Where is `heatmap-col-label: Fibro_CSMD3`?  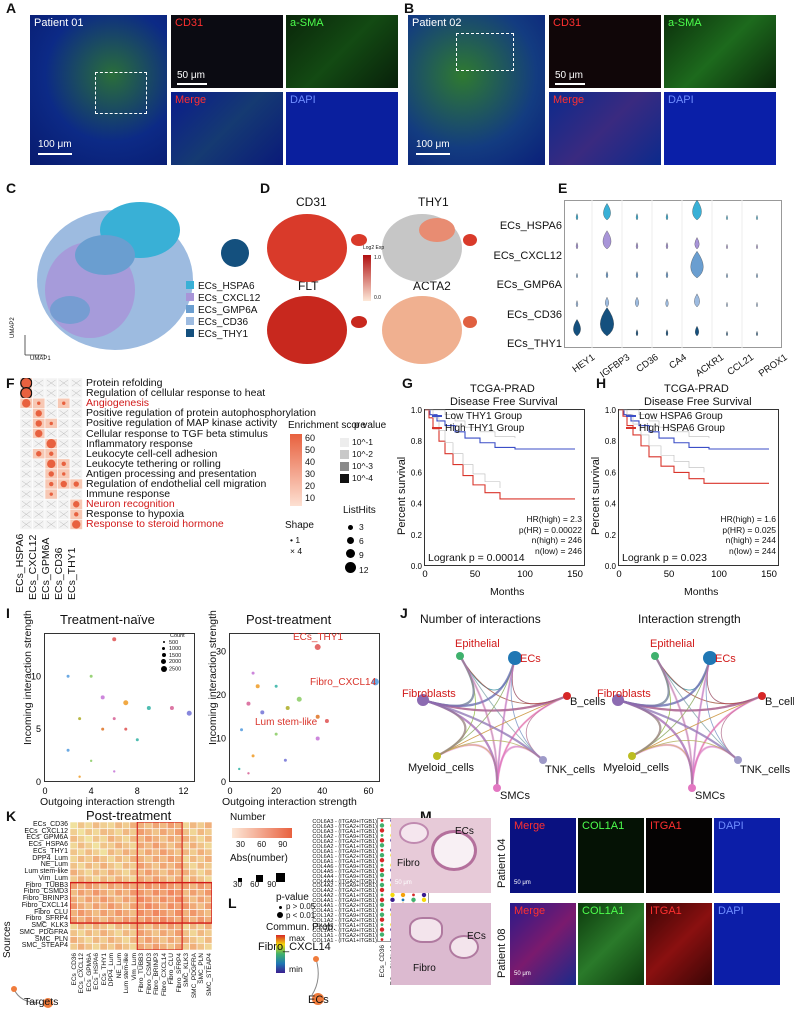 heatmap-col-label: Fibro_CSMD3 is located at coordinates (149, 974).